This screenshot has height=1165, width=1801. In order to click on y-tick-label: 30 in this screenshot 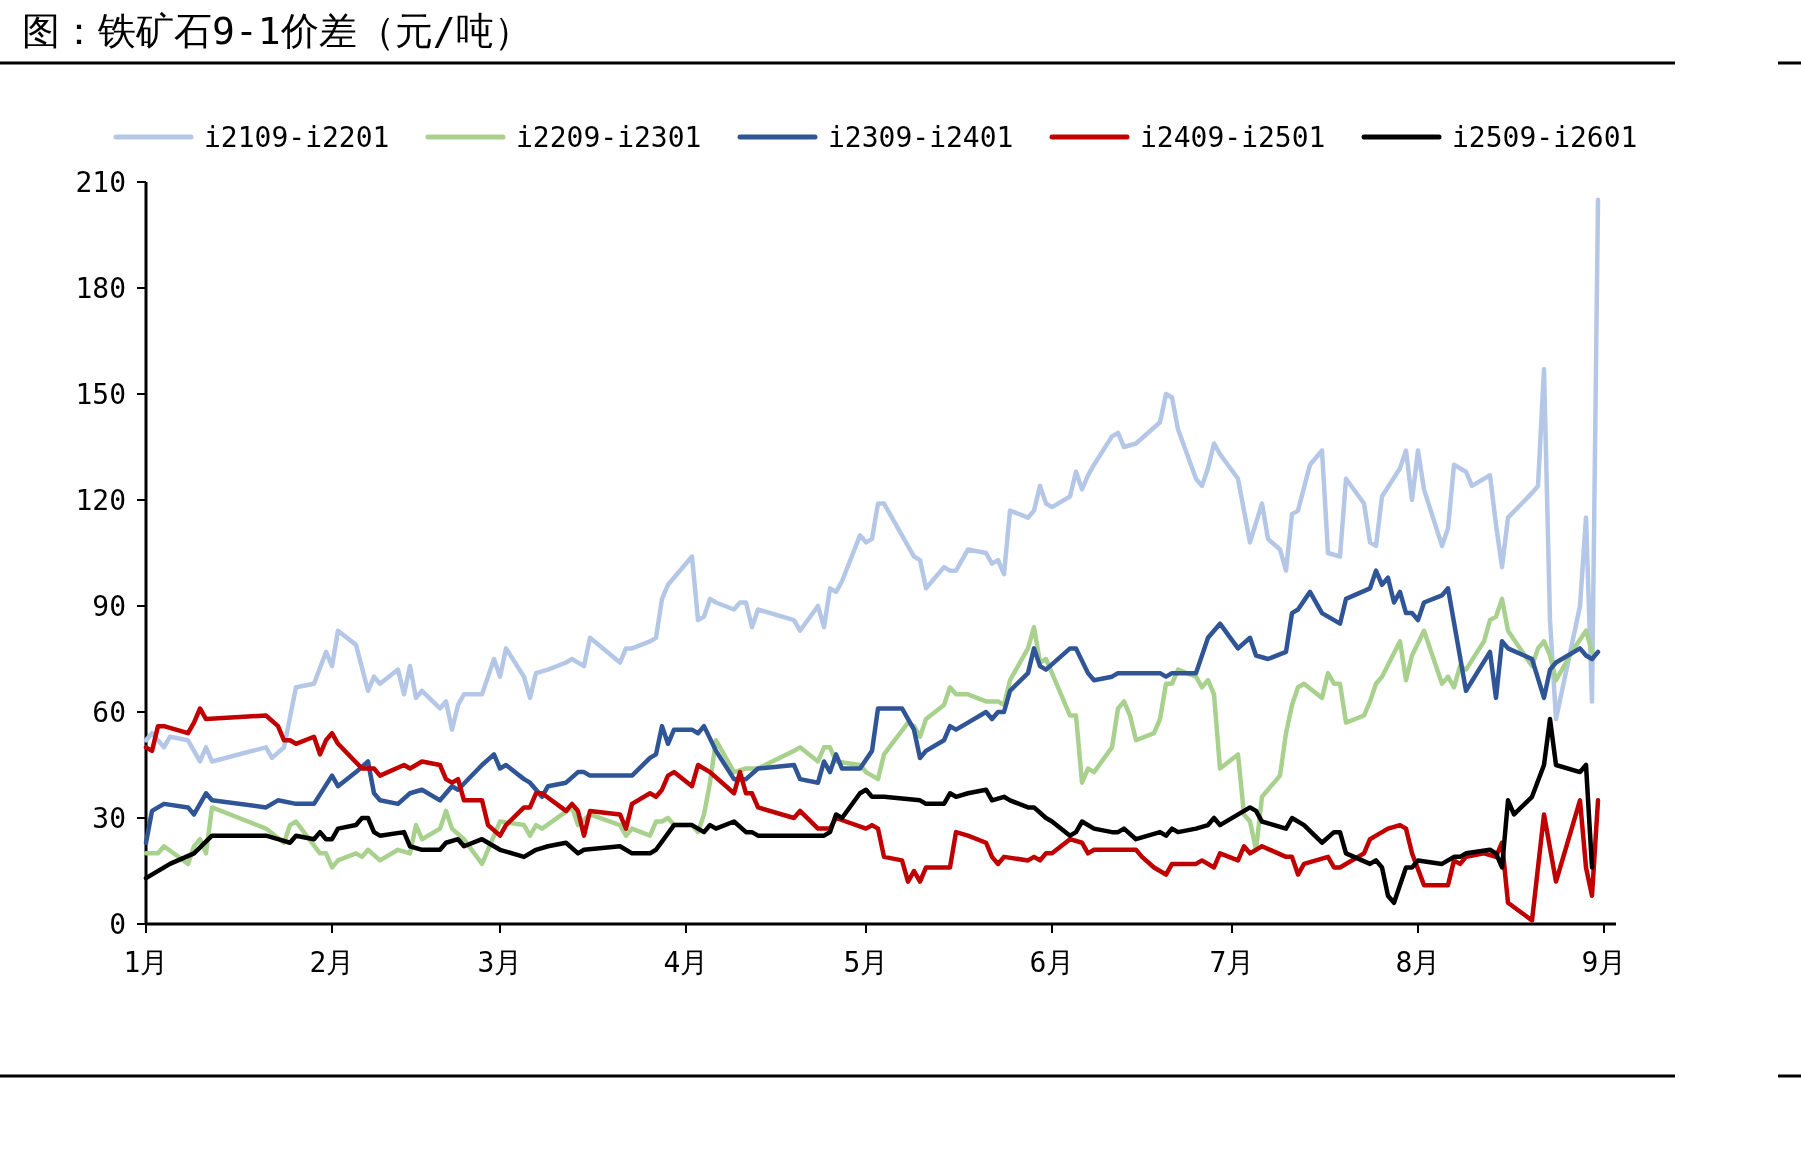, I will do `click(109, 818)`.